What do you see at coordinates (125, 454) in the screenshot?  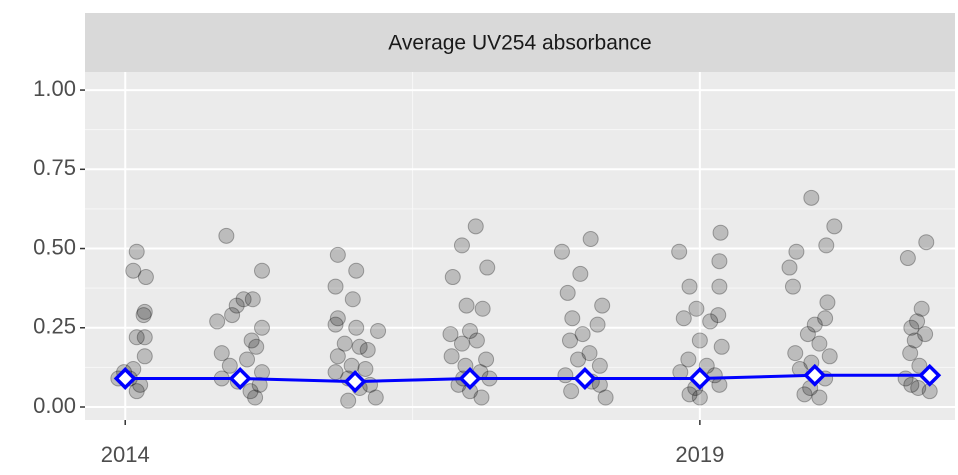 I see `x-tick-label: 2014` at bounding box center [125, 454].